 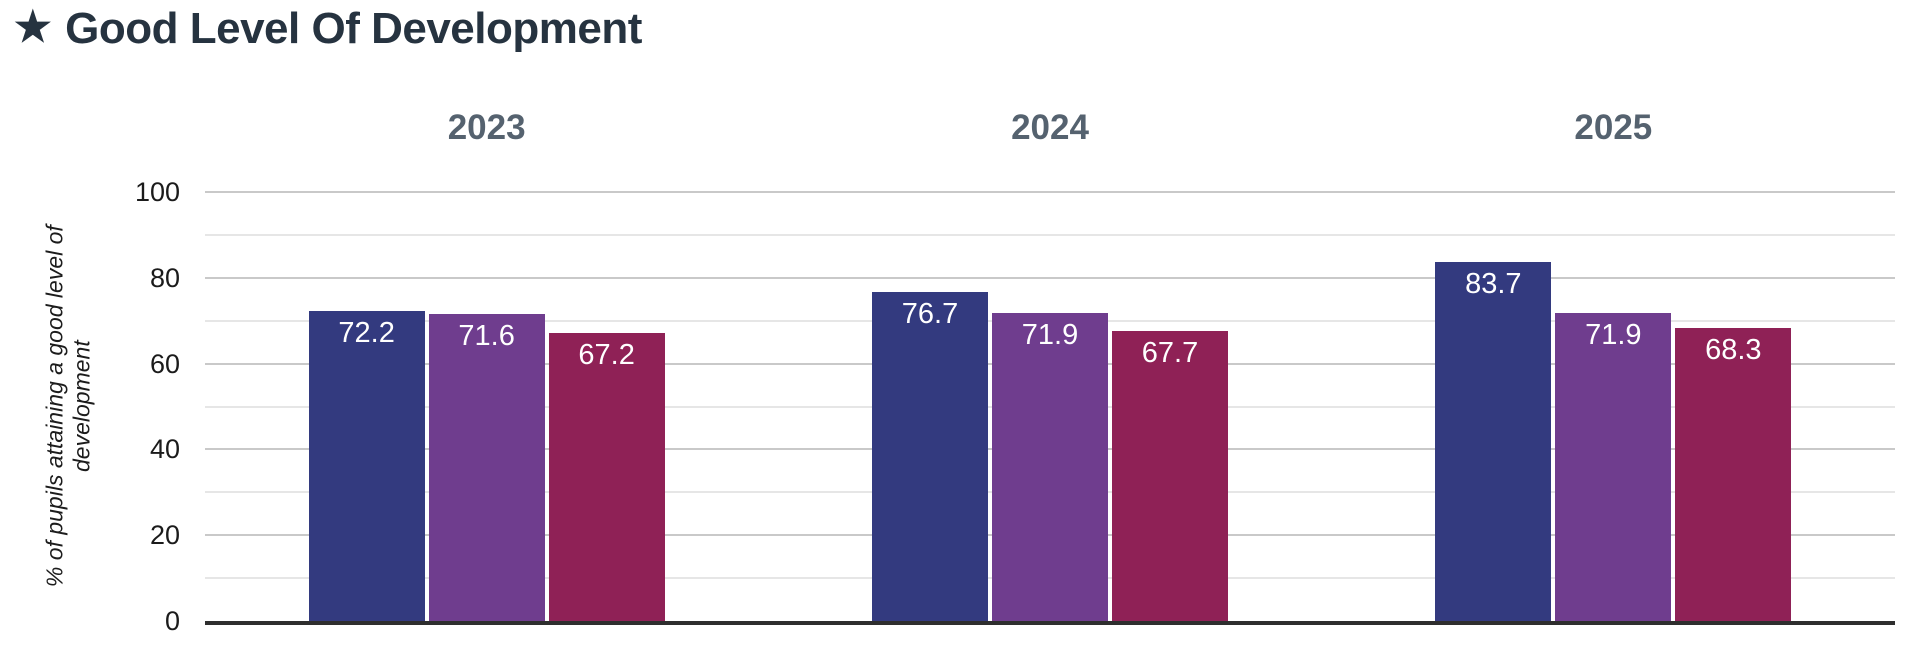 What do you see at coordinates (486, 335) in the screenshot?
I see `bar-value-label: 71.6` at bounding box center [486, 335].